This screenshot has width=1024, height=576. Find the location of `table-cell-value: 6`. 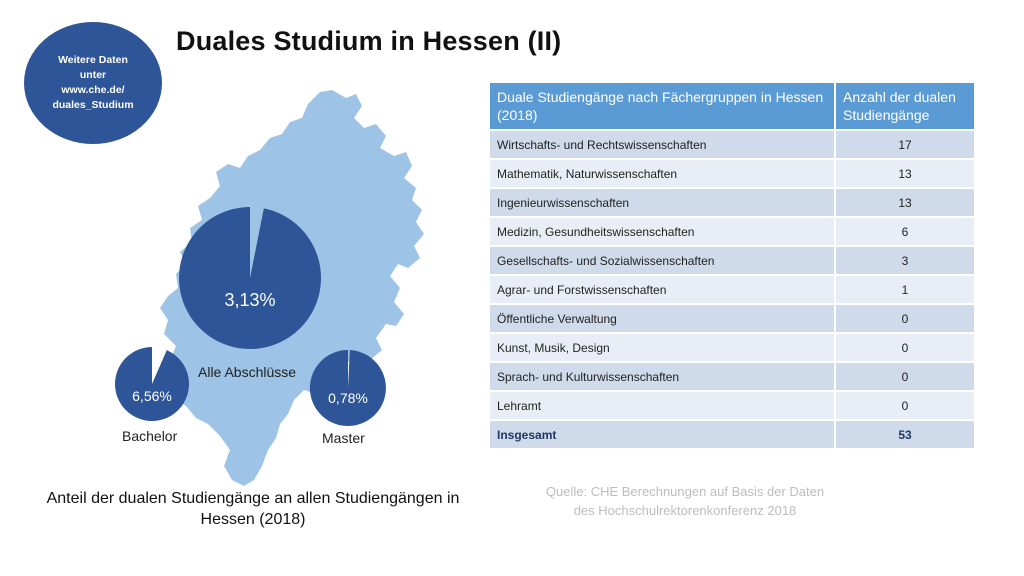

table-cell-value: 6 is located at coordinates (904, 230).